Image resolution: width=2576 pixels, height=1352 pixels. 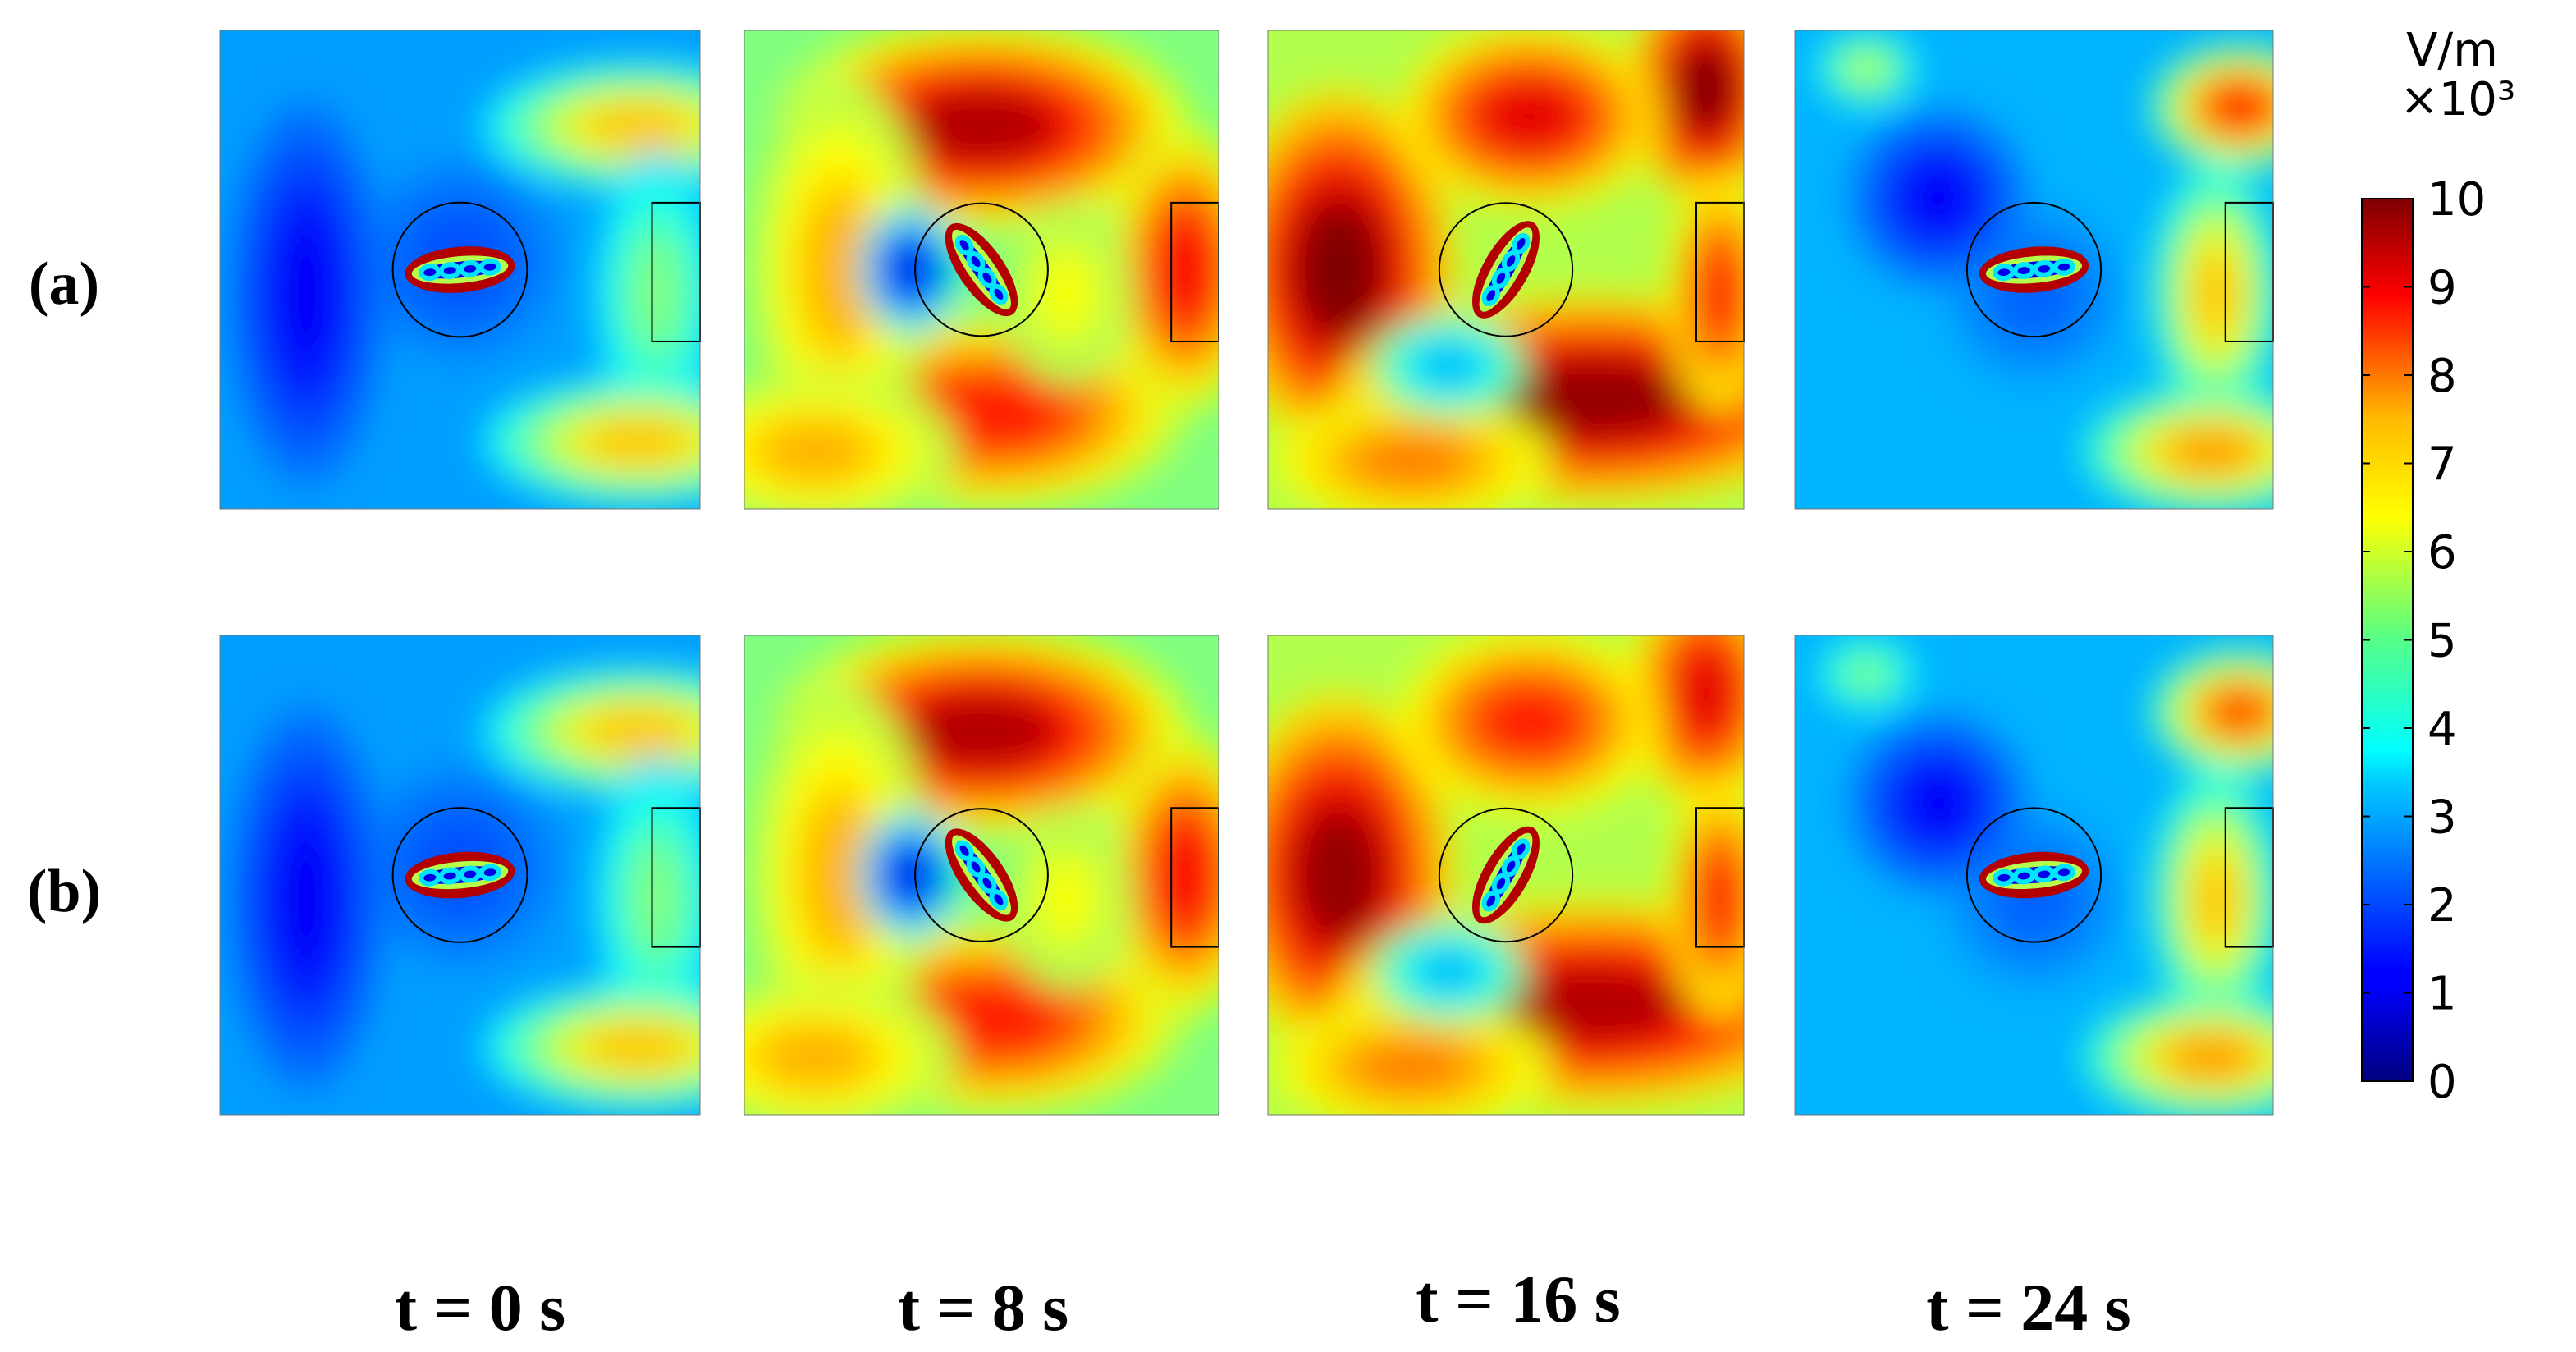 What do you see at coordinates (1518, 1299) in the screenshot?
I see `col-label-t16: t = 16 s` at bounding box center [1518, 1299].